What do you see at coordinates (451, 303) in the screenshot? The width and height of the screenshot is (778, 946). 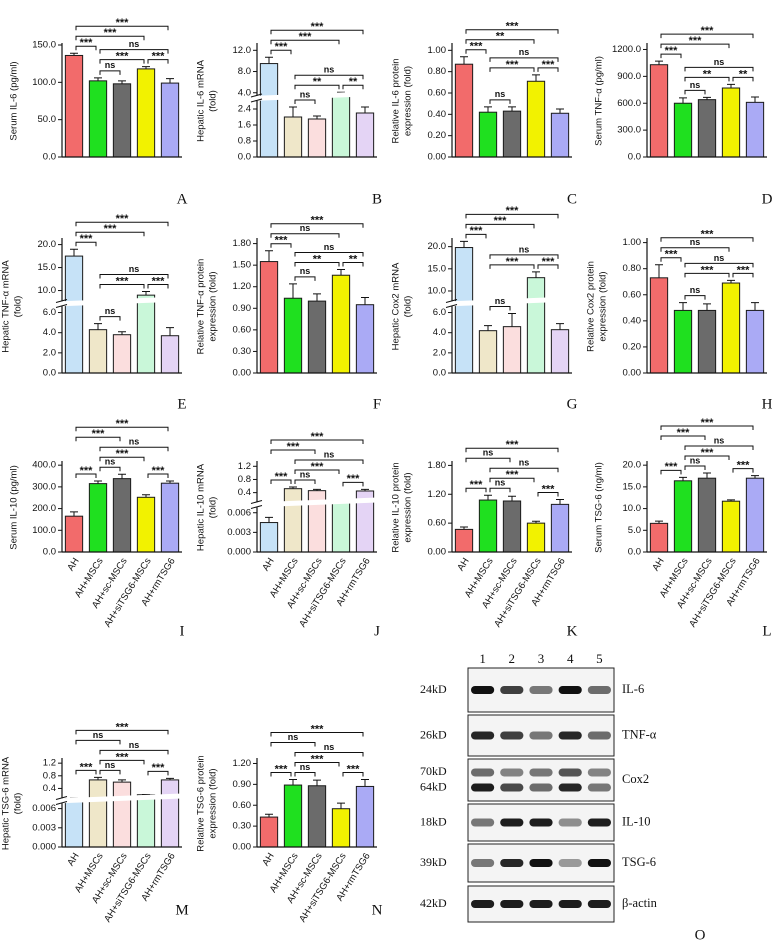 I see `axis-break-mark` at bounding box center [451, 303].